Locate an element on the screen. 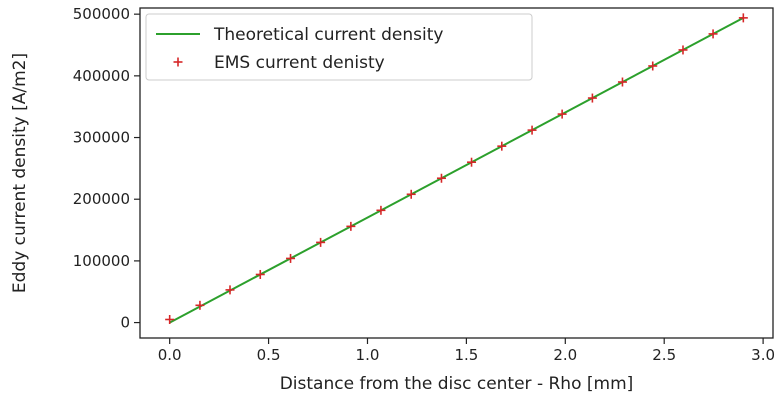 The image size is (779, 396). x-tick-label: 2.5 is located at coordinates (664, 355).